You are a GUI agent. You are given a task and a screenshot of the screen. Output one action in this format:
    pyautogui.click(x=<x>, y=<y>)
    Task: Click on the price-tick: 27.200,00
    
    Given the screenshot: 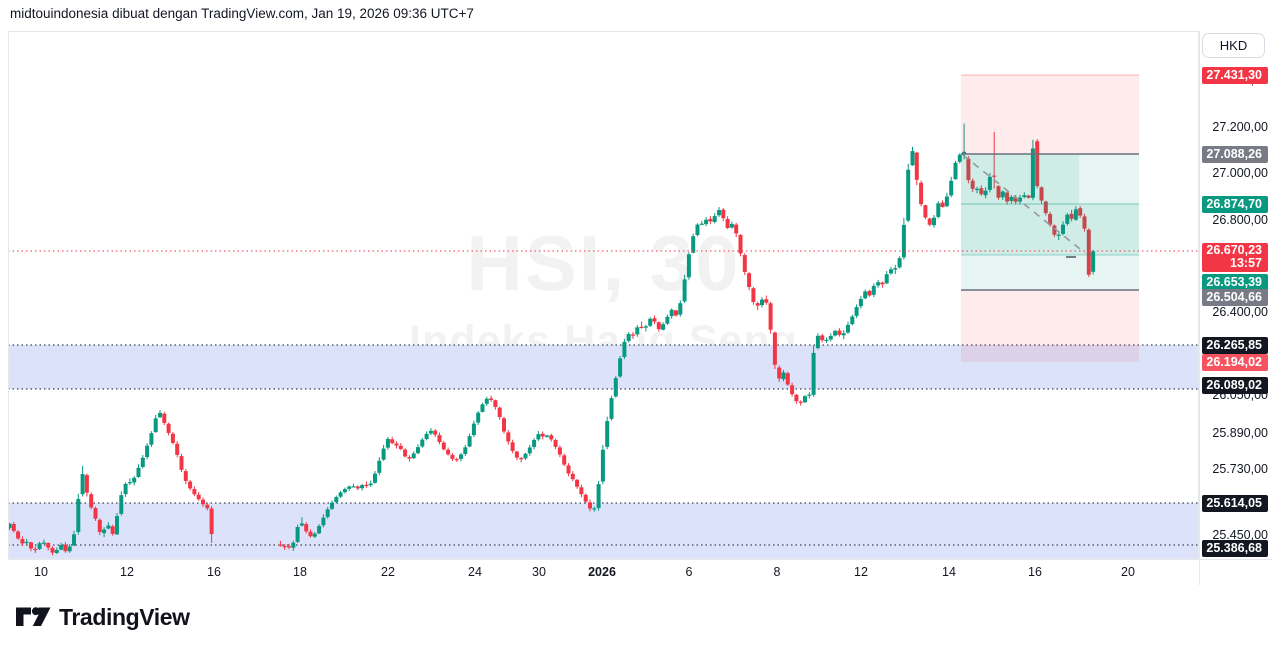 What is the action you would take?
    pyautogui.click(x=1240, y=127)
    